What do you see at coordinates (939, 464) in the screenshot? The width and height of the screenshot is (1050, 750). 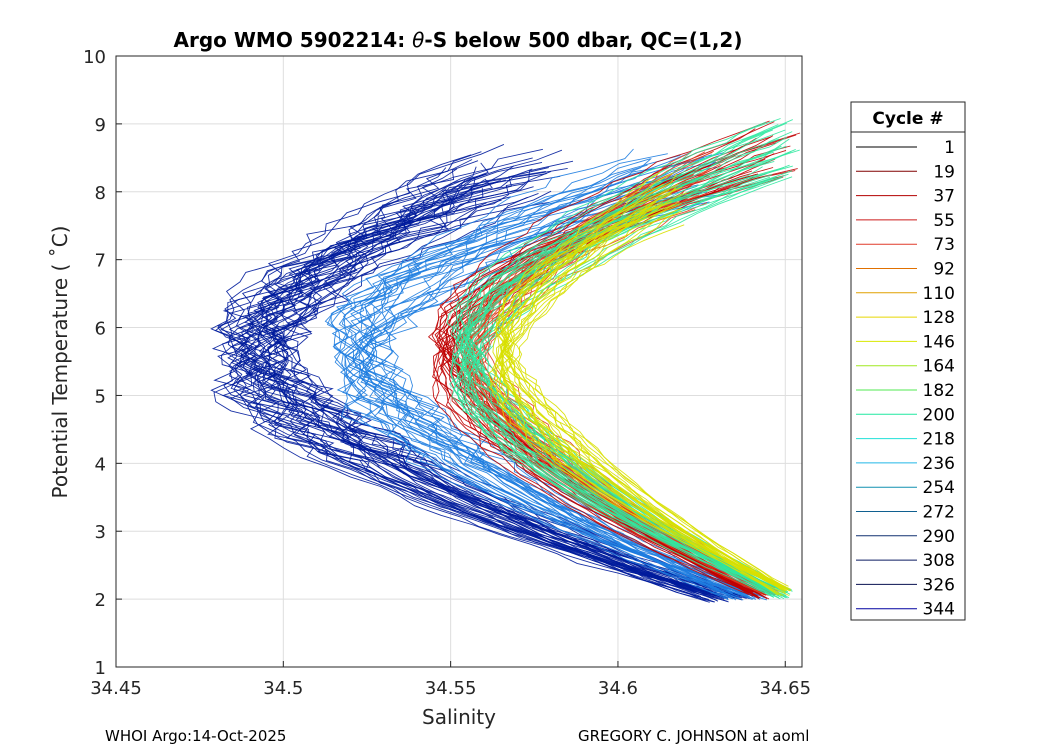 I see `legend-entry-label: 236` at bounding box center [939, 464].